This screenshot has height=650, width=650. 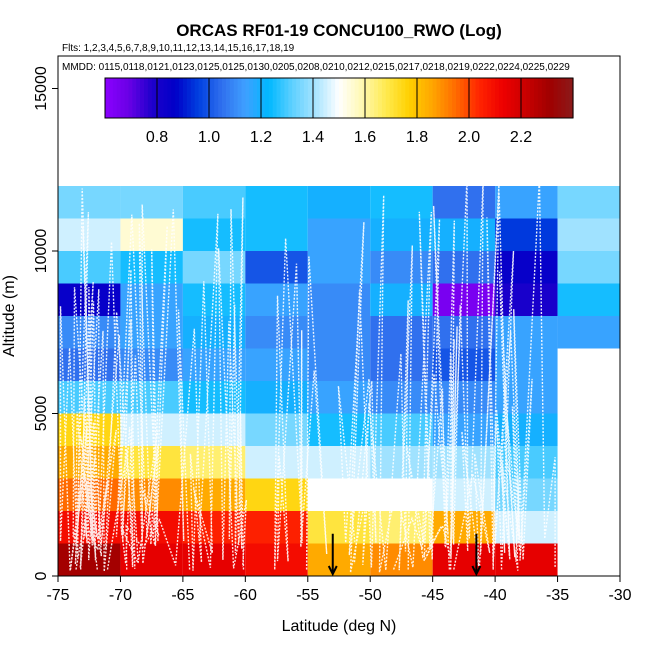 What do you see at coordinates (41, 88) in the screenshot?
I see `y-tick-label: 15000` at bounding box center [41, 88].